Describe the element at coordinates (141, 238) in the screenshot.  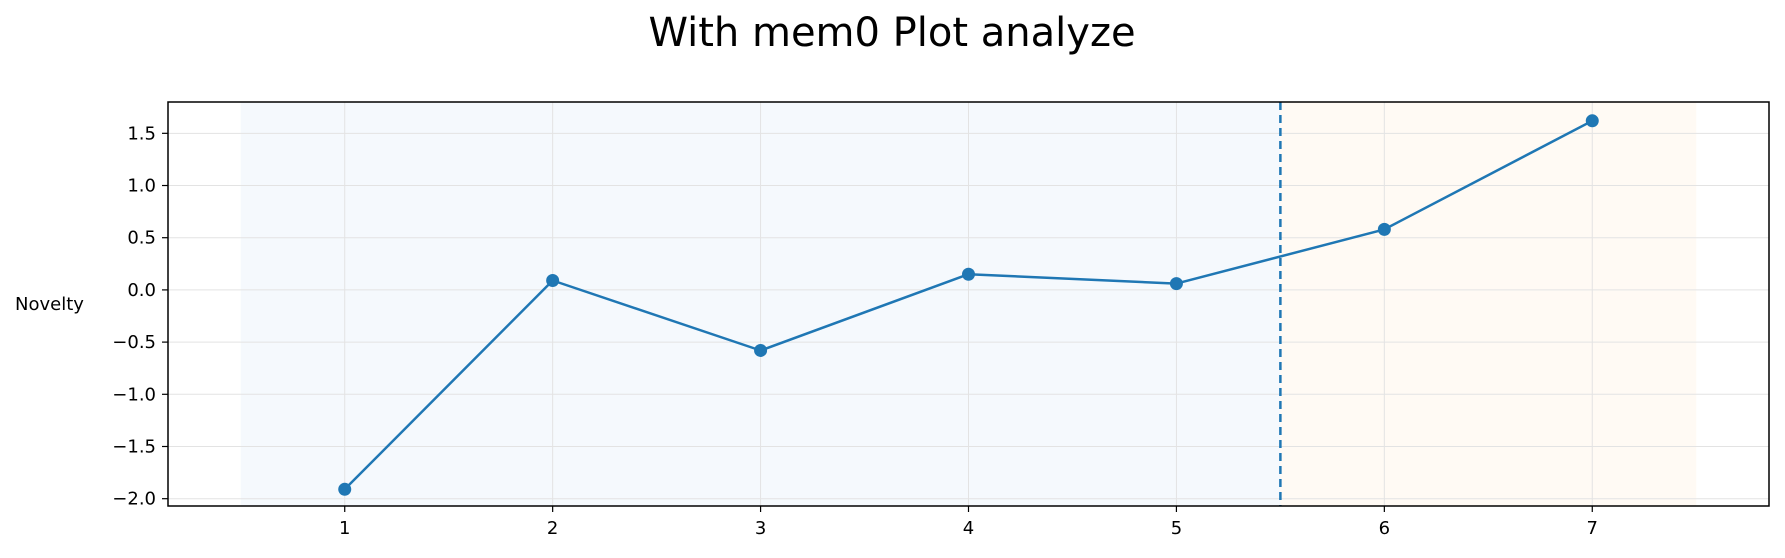
I see `y-tick-label: 0.5` at that location.